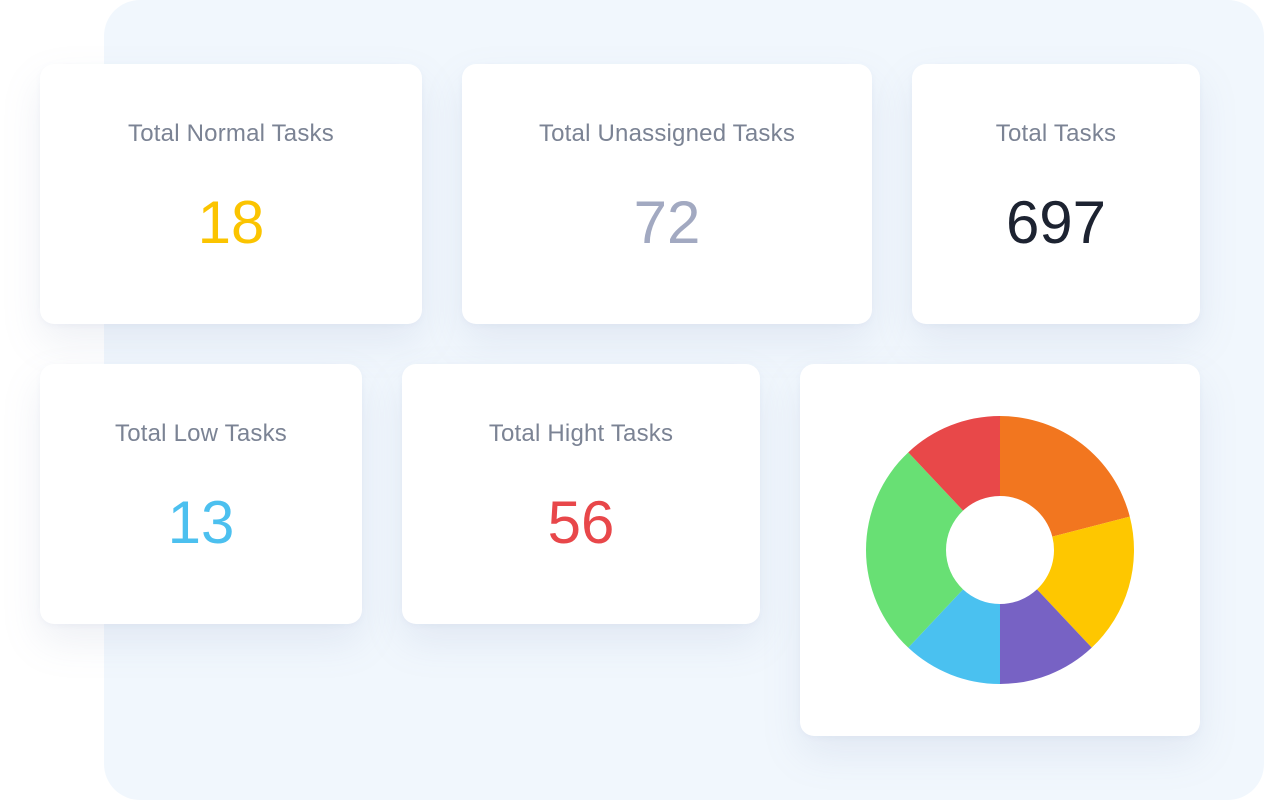 The image size is (1264, 800). Describe the element at coordinates (581, 433) in the screenshot. I see `stat-label-high-tasks: Total Hight Tasks` at that location.